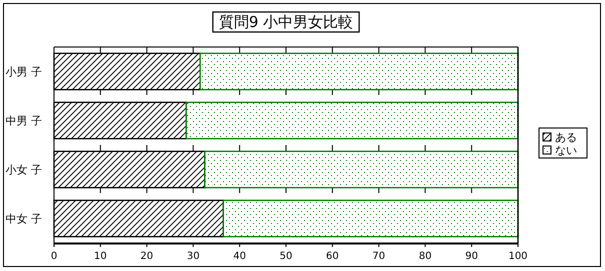  What do you see at coordinates (54, 256) in the screenshot?
I see `x-tick-label: 0` at bounding box center [54, 256].